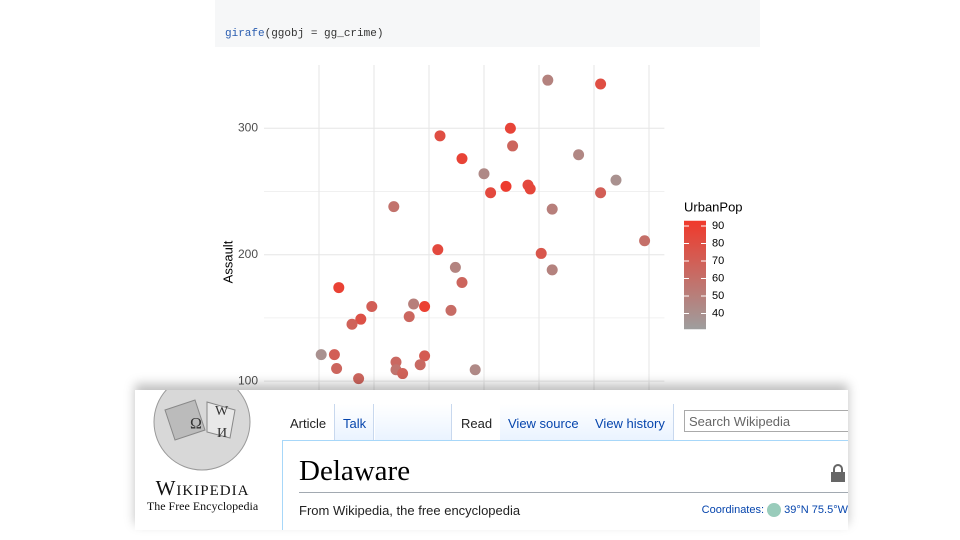 Image resolution: width=960 pixels, height=540 pixels. Describe the element at coordinates (544, 422) in the screenshot. I see `tab: View source` at that location.